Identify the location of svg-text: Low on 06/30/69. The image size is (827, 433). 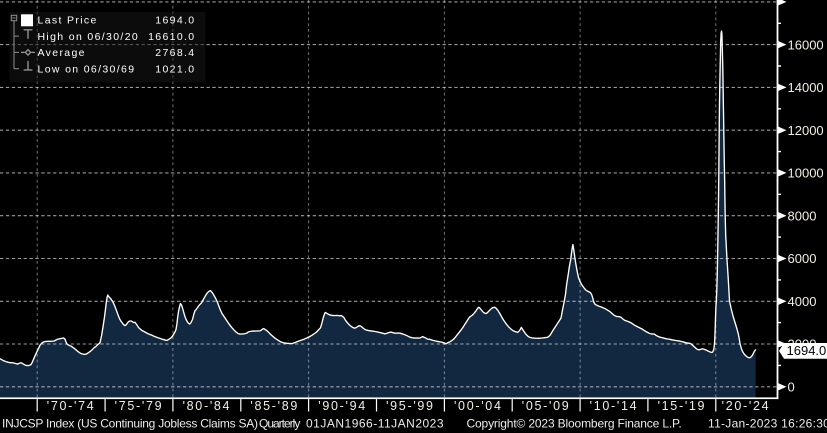
(87, 70).